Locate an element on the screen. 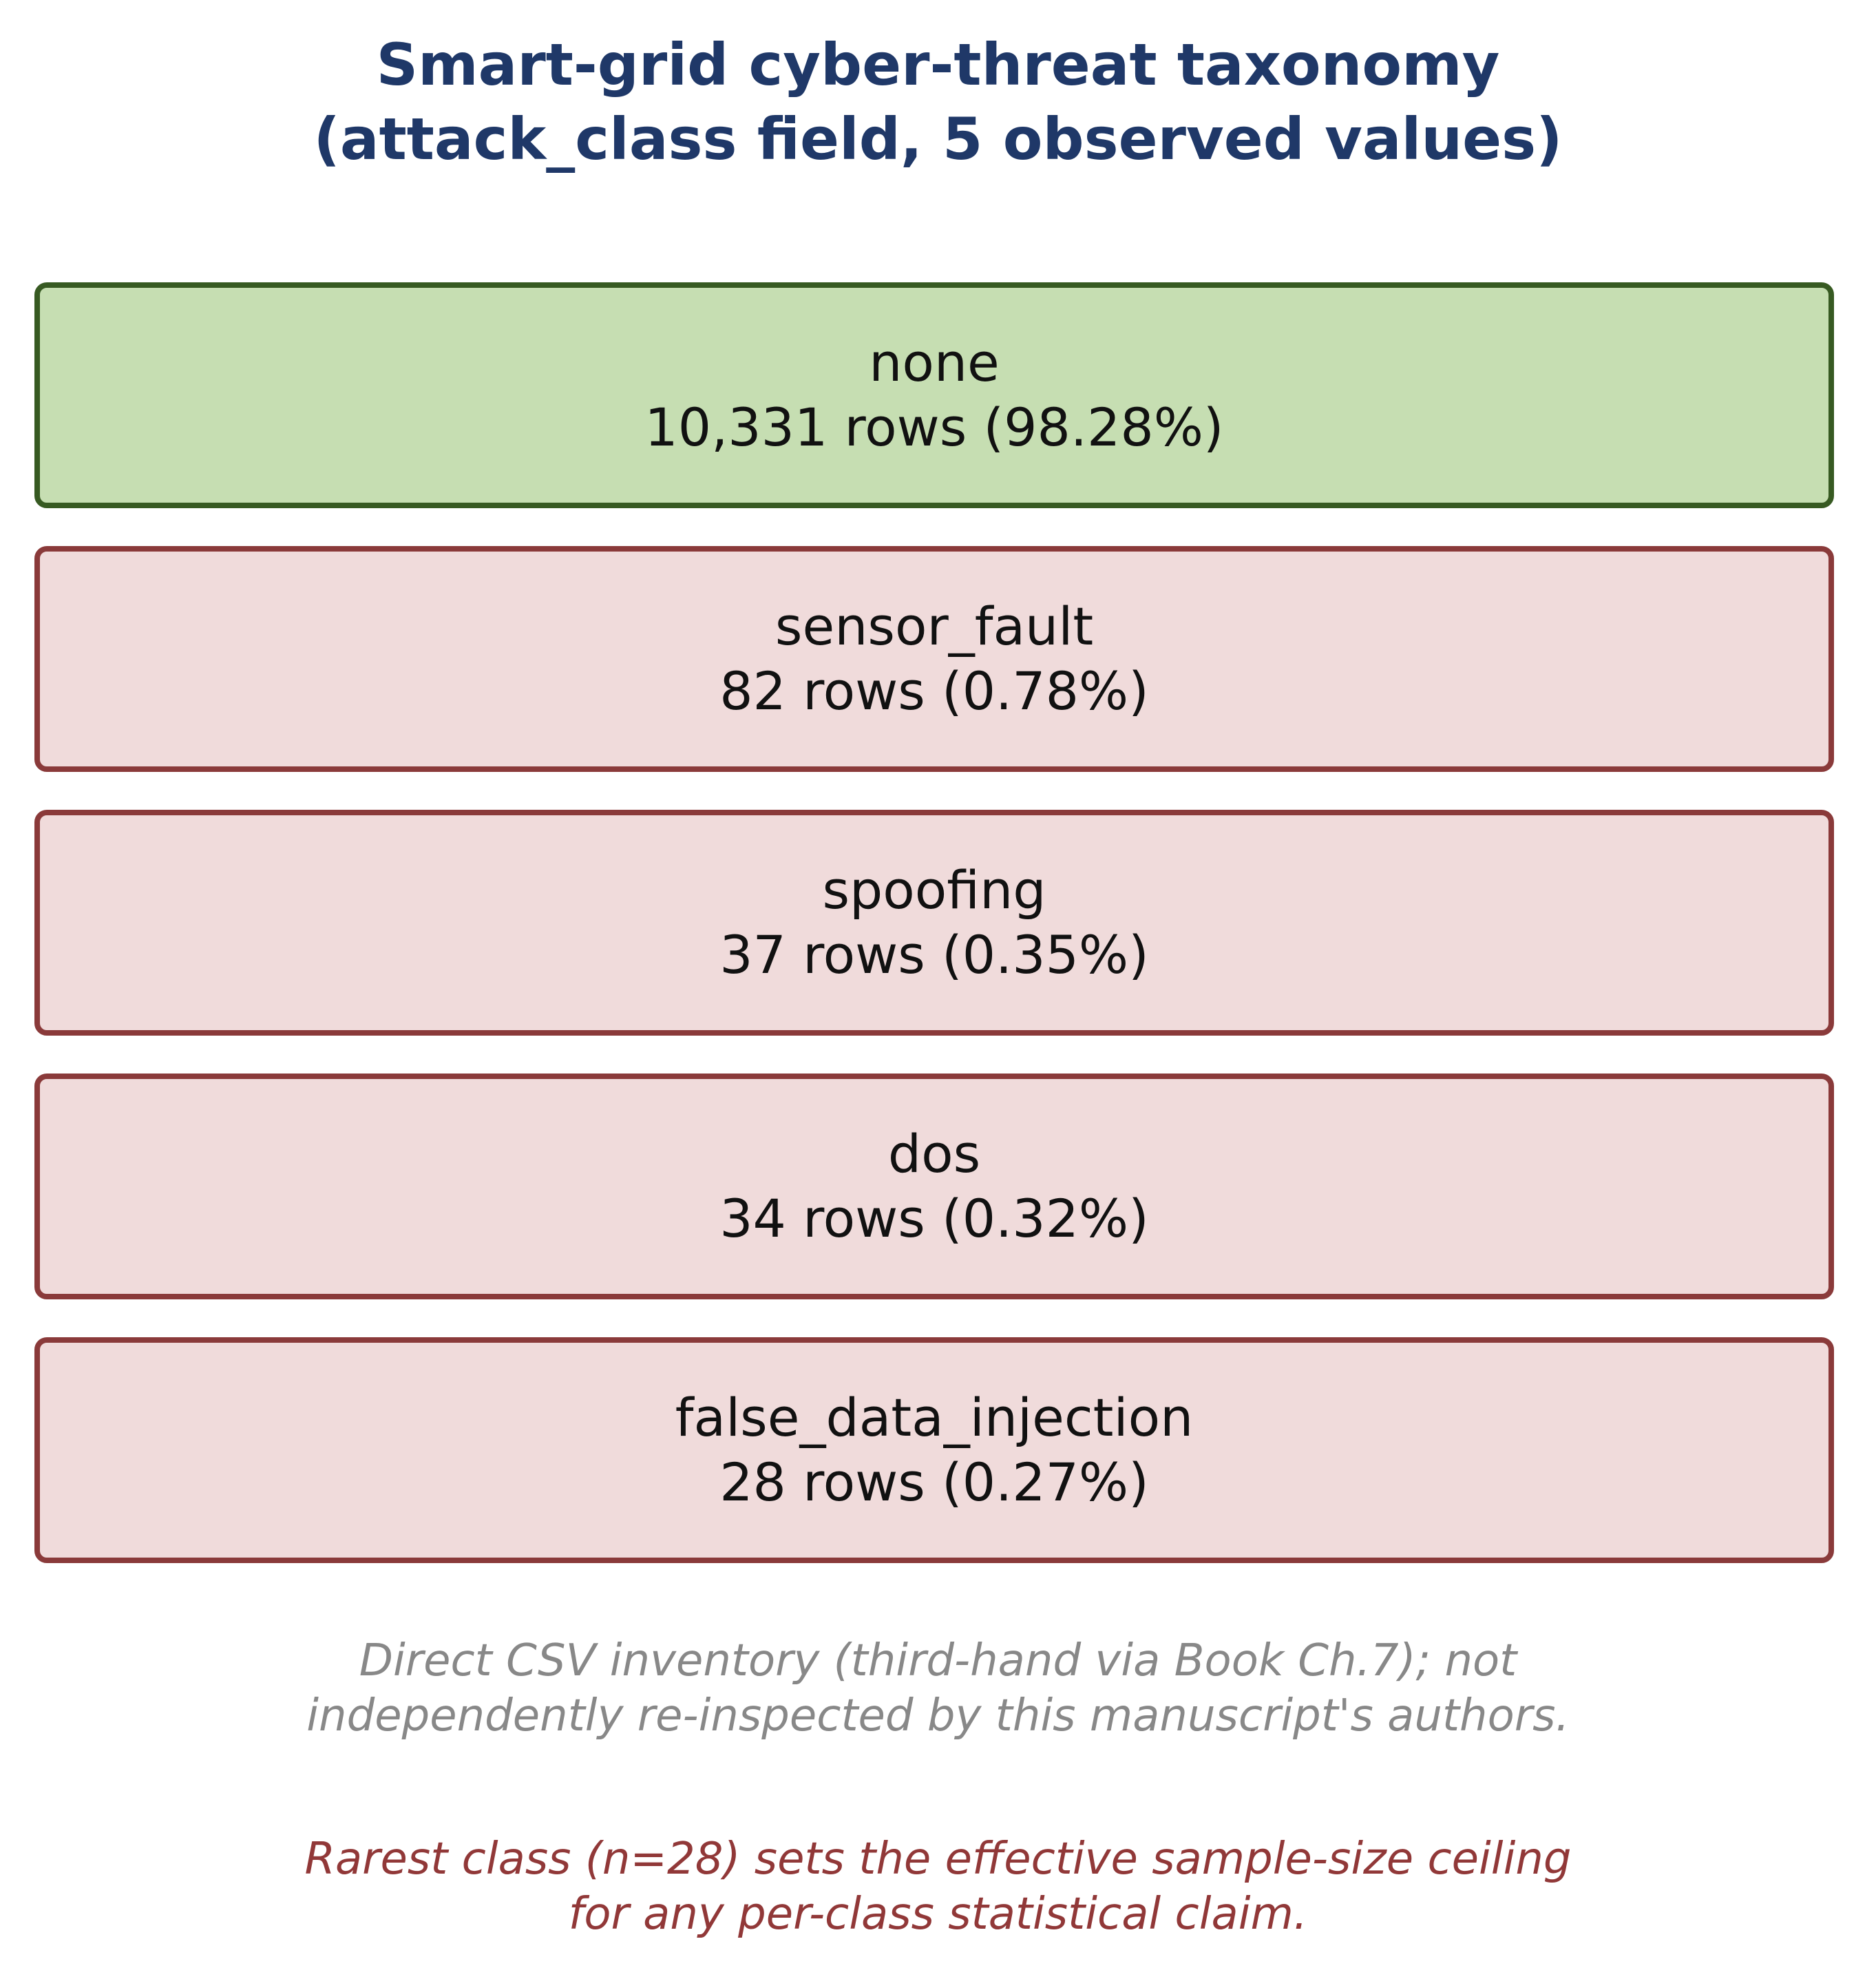  class-name: dos is located at coordinates (934, 1153).